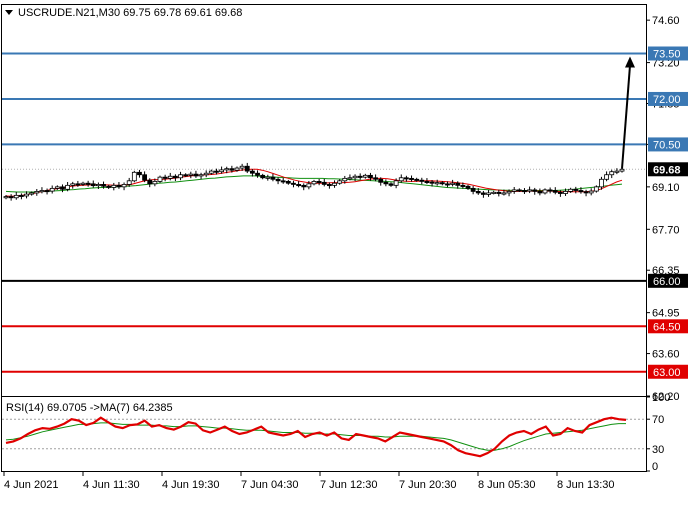 This screenshot has width=700, height=510. I want to click on price-tick-label: 74.60, so click(666, 21).